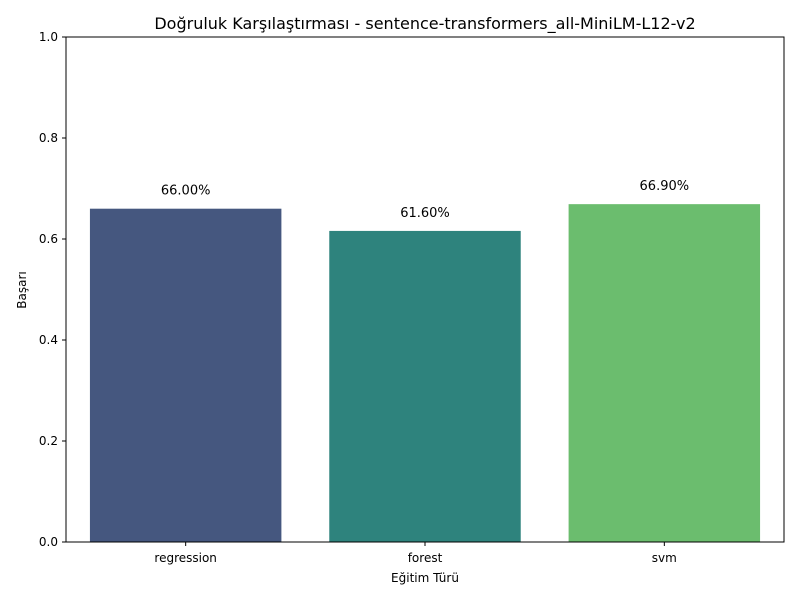 The height and width of the screenshot is (600, 800). I want to click on x-tick-label-regression: regression, so click(185, 558).